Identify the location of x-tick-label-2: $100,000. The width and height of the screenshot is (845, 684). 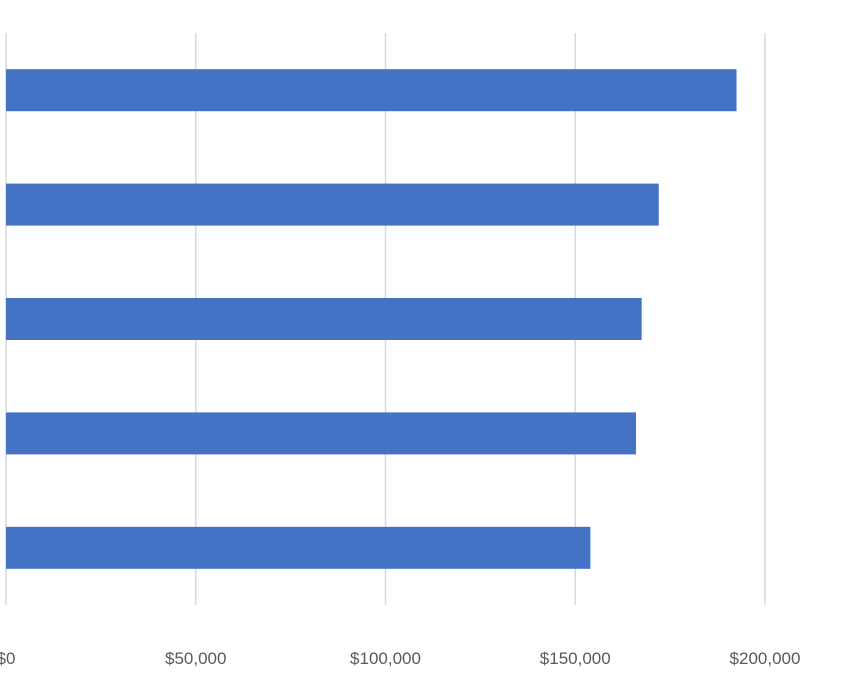
(385, 658).